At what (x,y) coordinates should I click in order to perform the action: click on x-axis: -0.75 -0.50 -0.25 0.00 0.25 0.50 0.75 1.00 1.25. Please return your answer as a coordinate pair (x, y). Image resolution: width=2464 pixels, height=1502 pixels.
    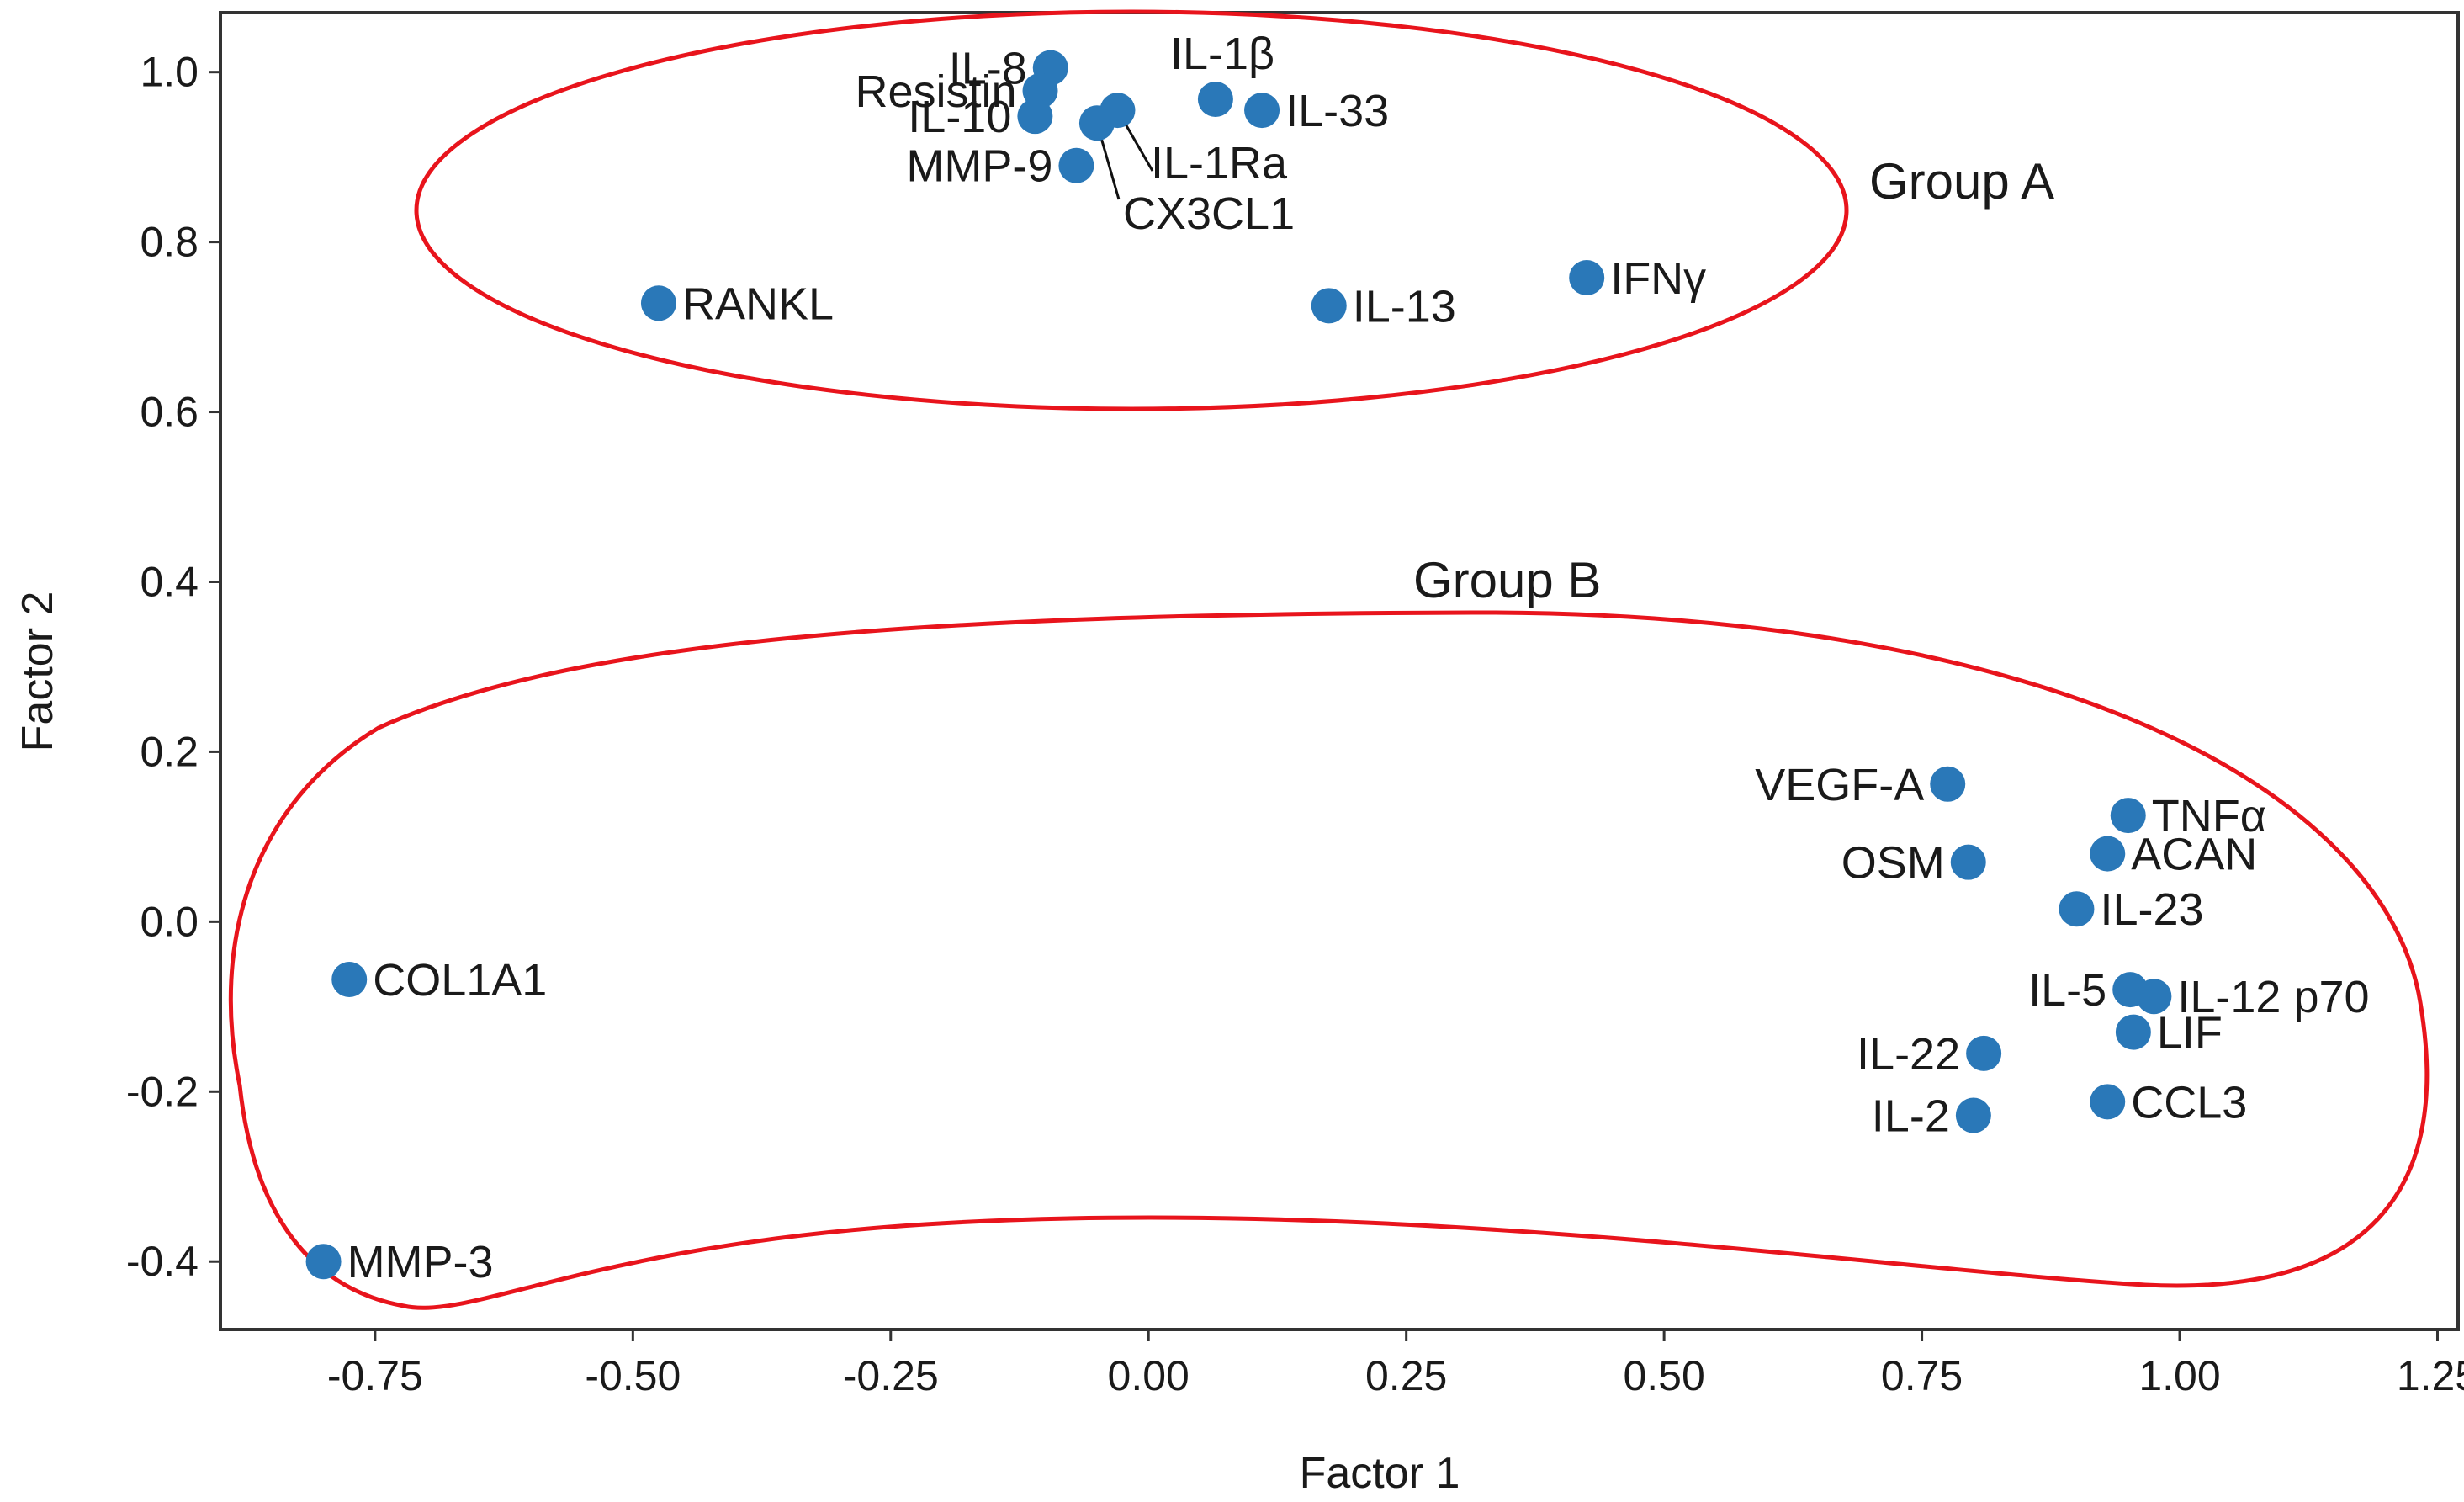
    Looking at the image, I should click on (1396, 1364).